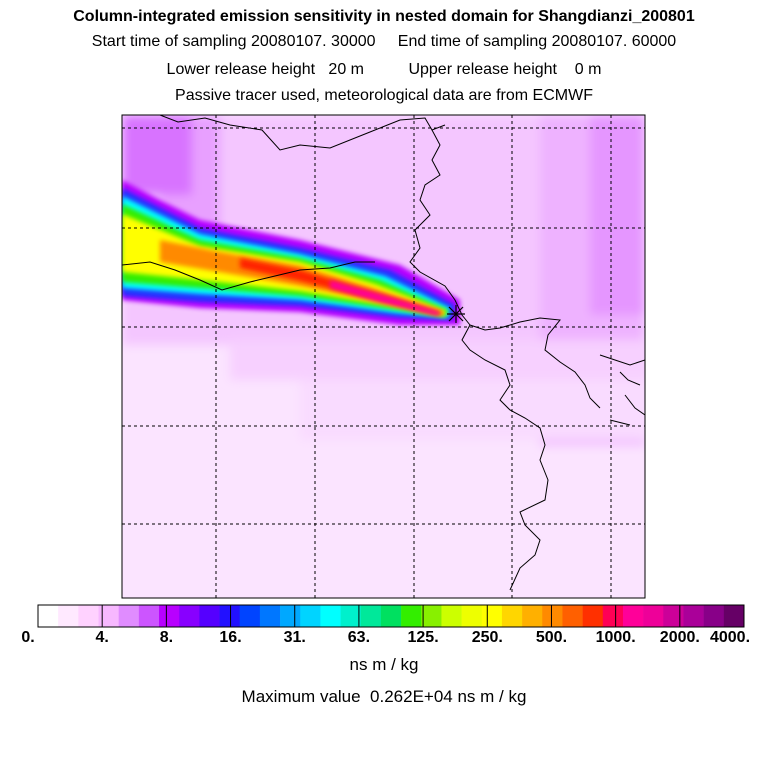 Image resolution: width=768 pixels, height=768 pixels. I want to click on colorbar-units: ns m / kg, so click(384, 664).